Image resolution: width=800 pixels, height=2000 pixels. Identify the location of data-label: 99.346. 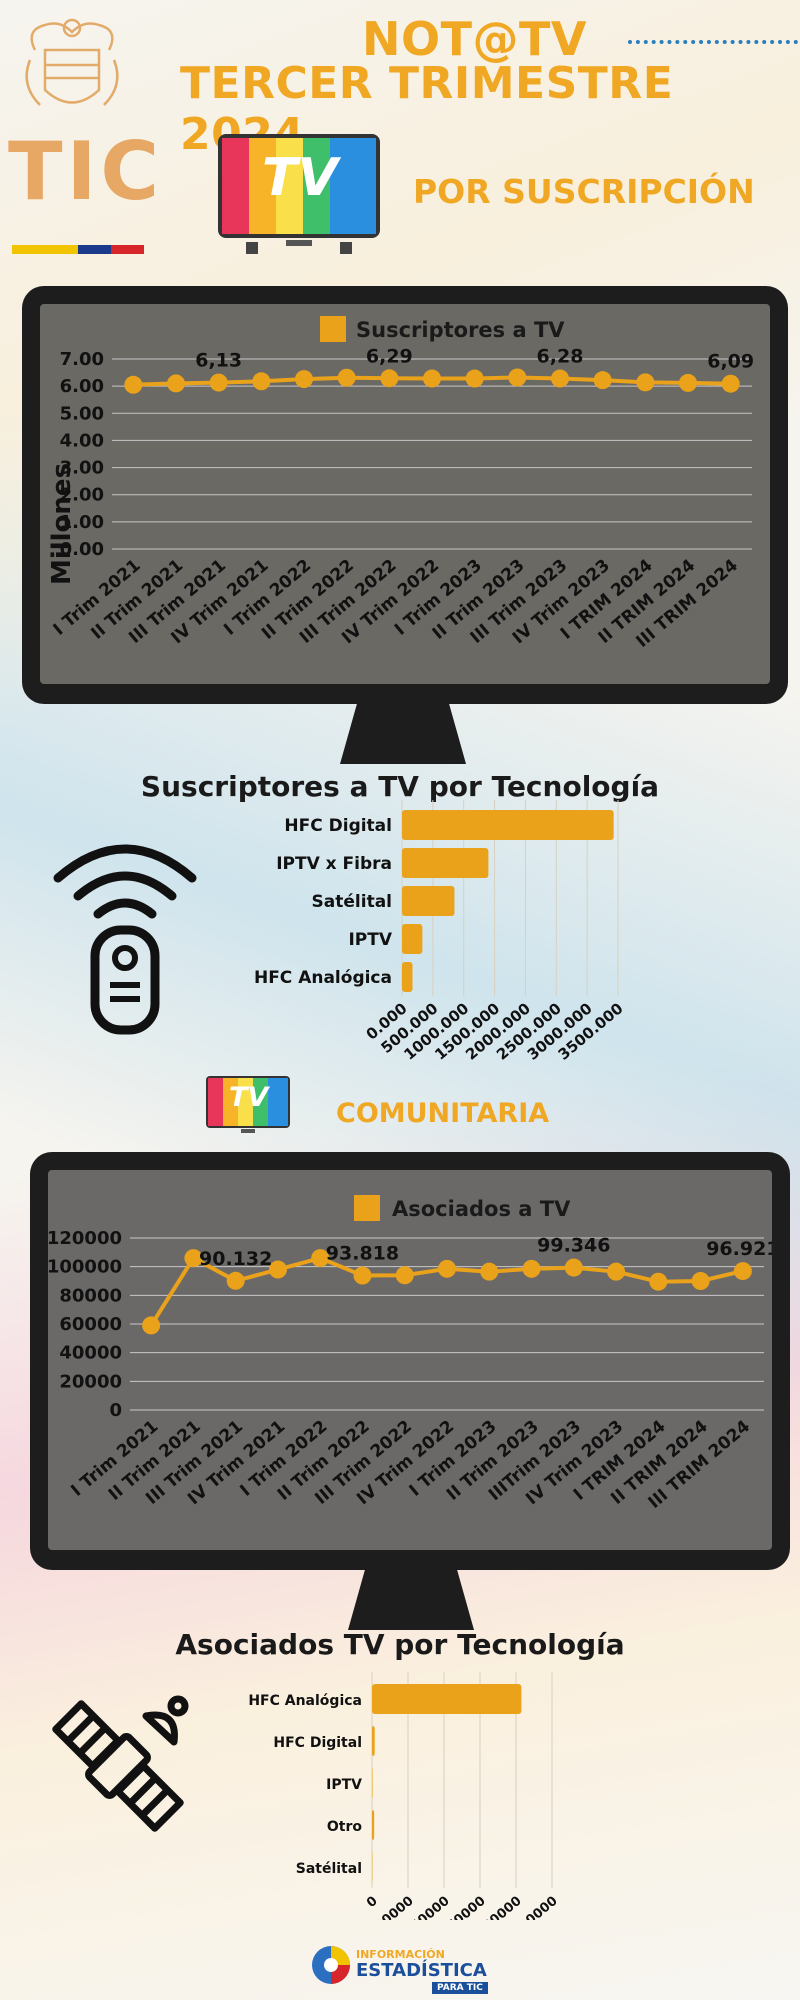
(573, 1246).